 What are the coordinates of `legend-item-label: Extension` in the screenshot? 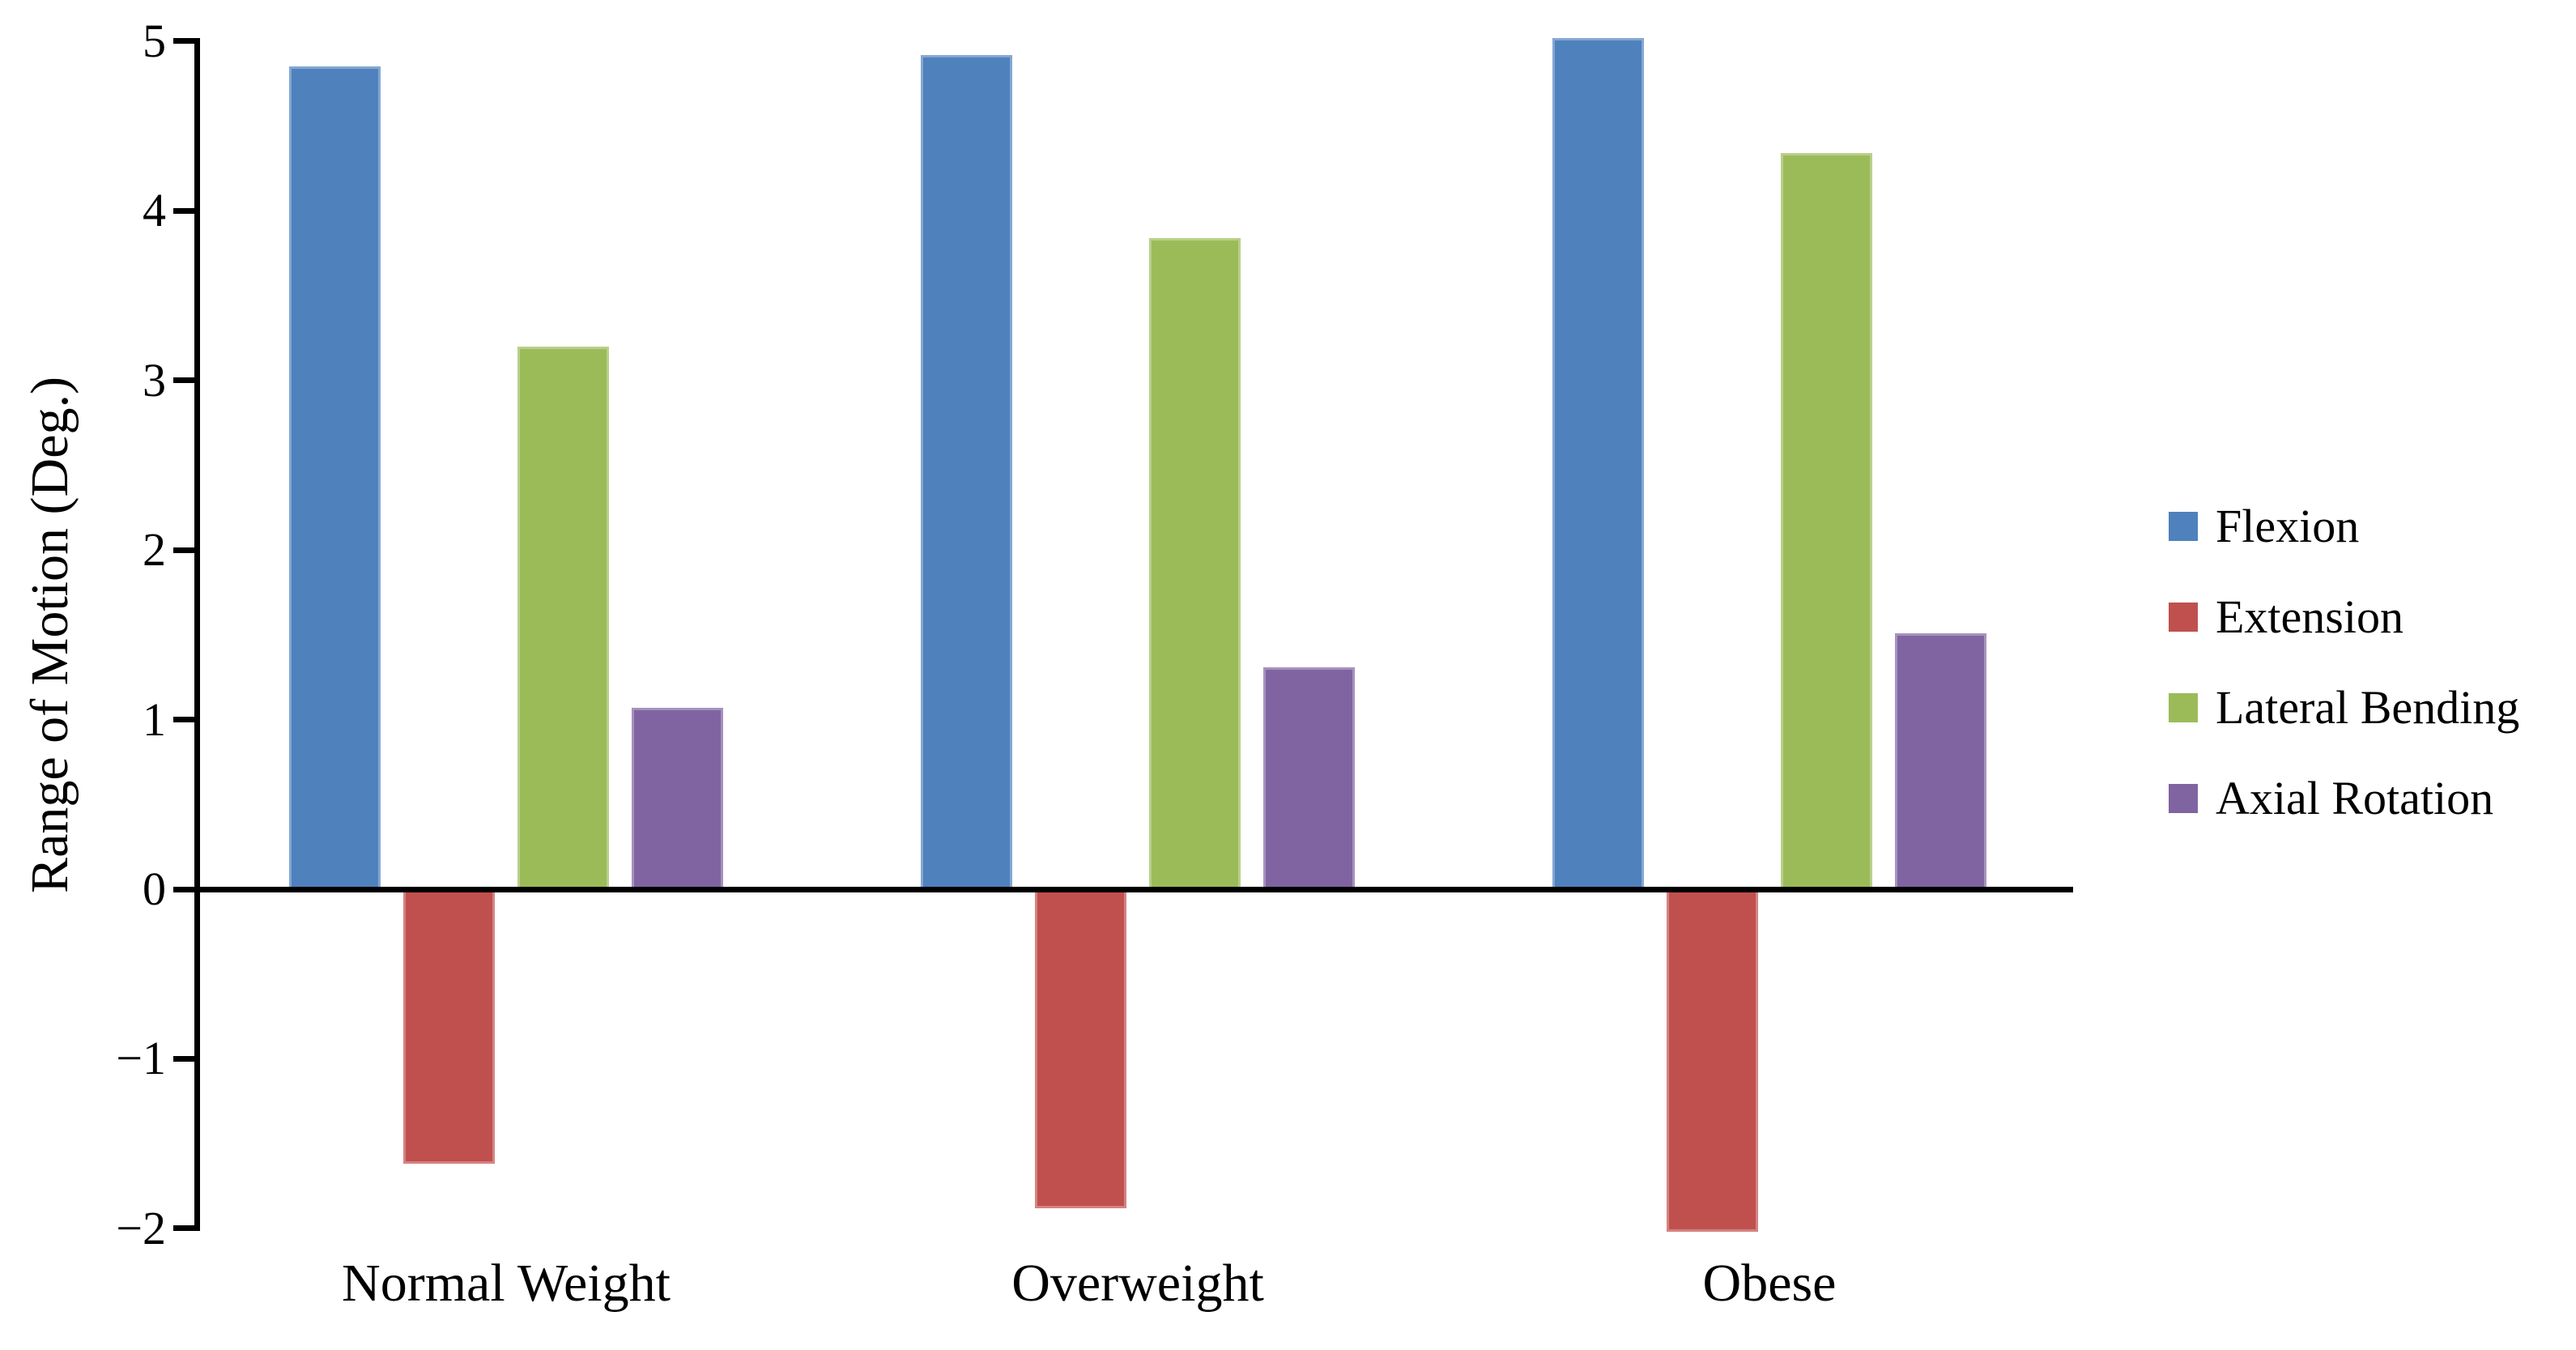 It's located at (2310, 616).